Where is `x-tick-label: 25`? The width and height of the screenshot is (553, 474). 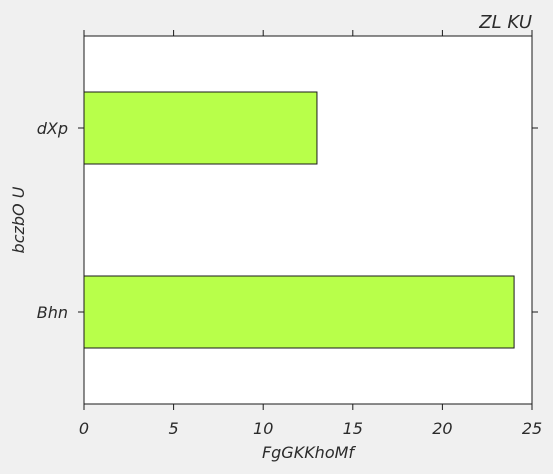
x-tick-label: 25 is located at coordinates (532, 428).